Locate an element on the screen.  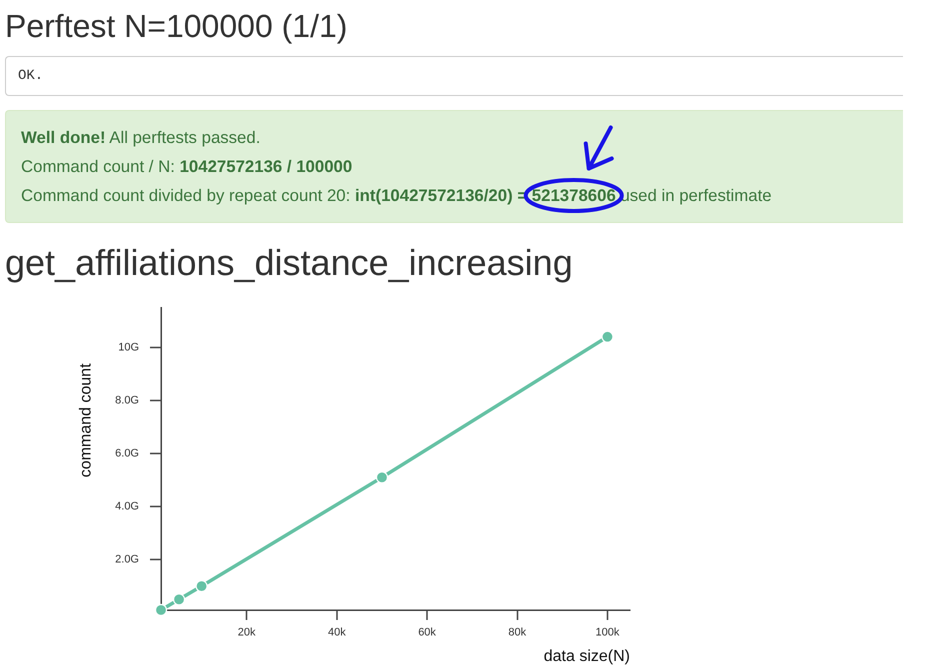
x-tick-label: 100k is located at coordinates (608, 632).